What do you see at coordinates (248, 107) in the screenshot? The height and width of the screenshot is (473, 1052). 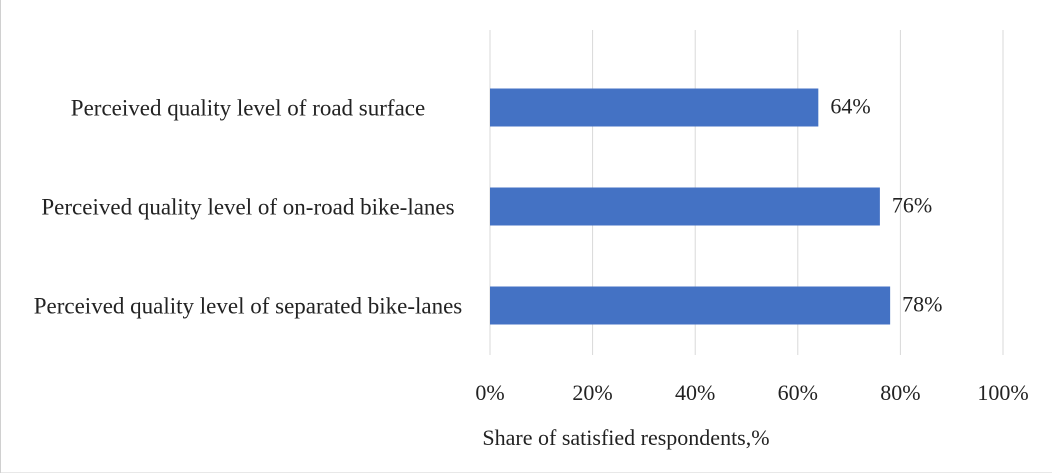 I see `y-tick-label: Perceived quality level of road surface` at bounding box center [248, 107].